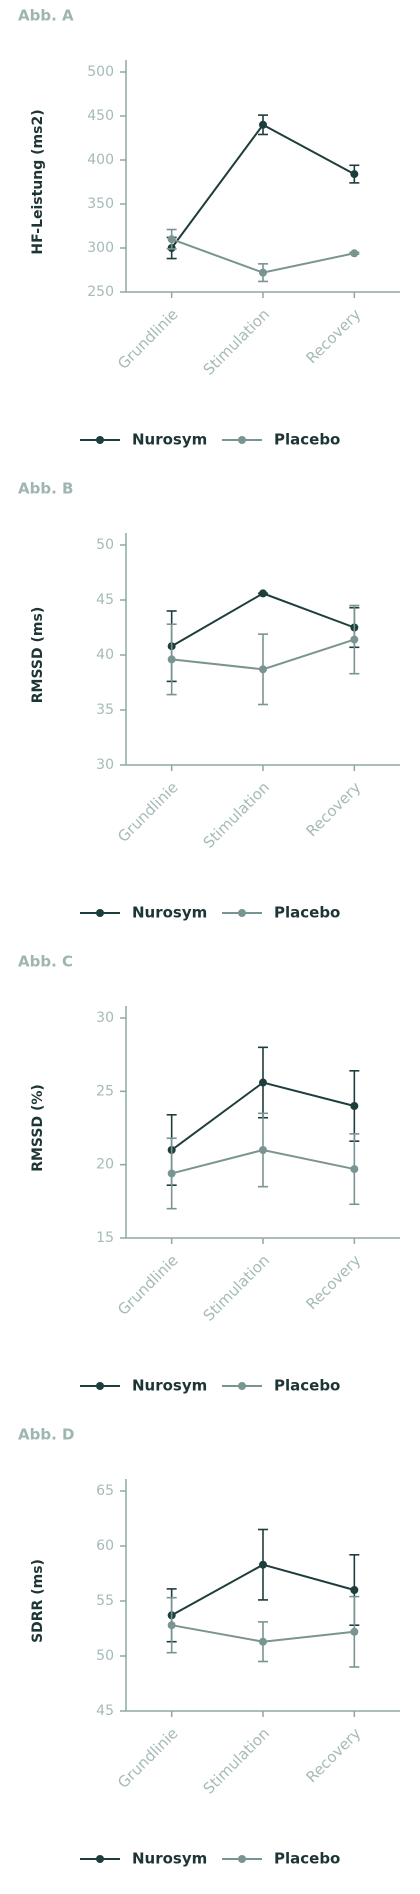 This screenshot has width=420, height=1894. I want to click on y-tick-label: 60, so click(105, 1546).